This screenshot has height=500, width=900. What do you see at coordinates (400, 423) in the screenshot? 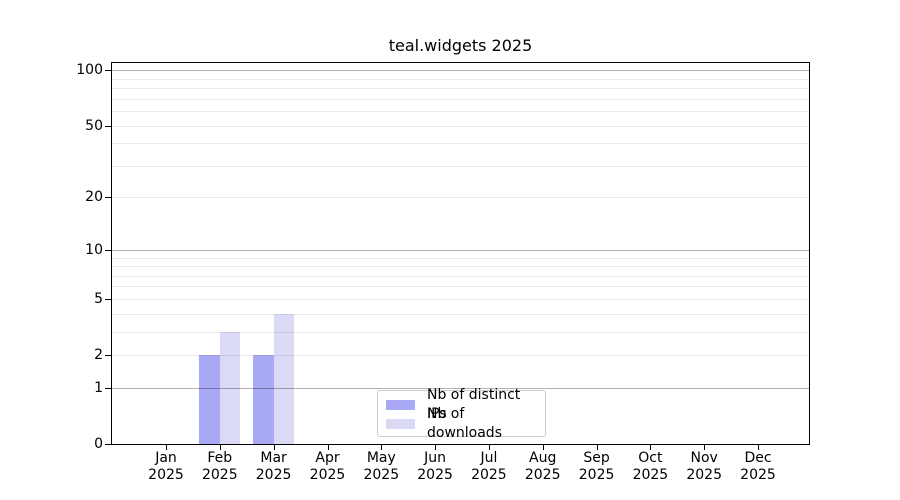
I see `legend-swatch-downloads-icon` at bounding box center [400, 423].